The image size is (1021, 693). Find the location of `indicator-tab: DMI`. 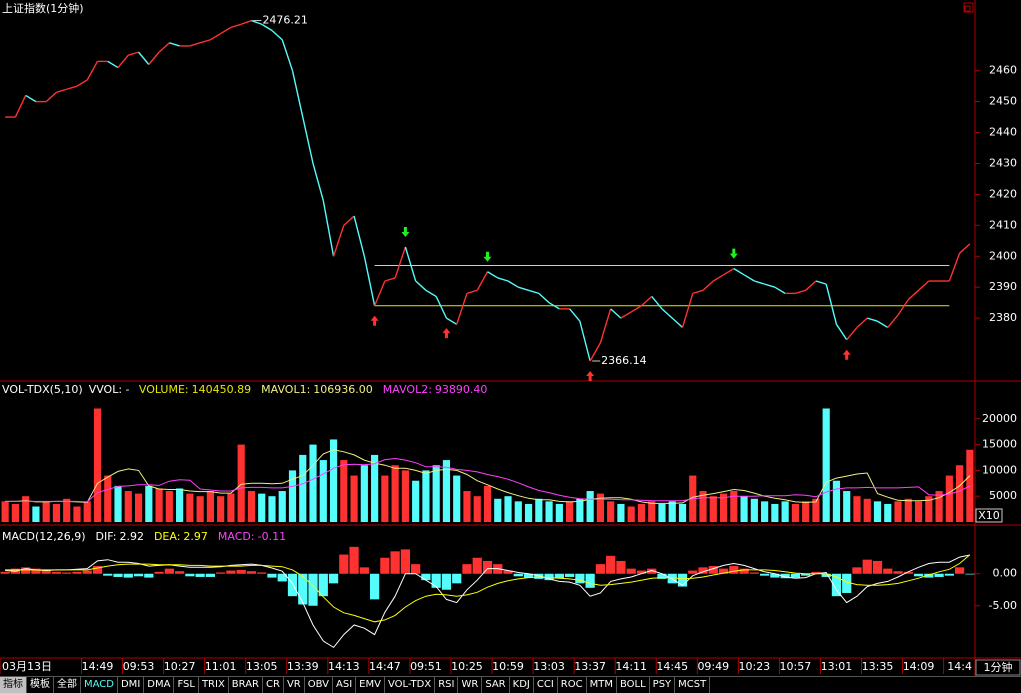

indicator-tab: DMI is located at coordinates (131, 685).